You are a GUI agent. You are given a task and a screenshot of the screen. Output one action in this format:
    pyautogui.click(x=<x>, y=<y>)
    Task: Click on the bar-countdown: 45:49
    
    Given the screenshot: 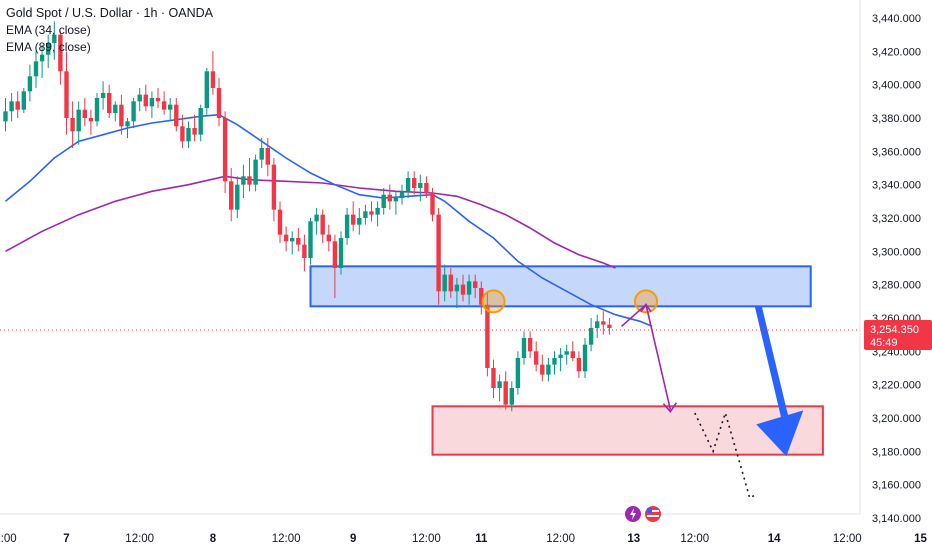 What is the action you would take?
    pyautogui.click(x=884, y=343)
    